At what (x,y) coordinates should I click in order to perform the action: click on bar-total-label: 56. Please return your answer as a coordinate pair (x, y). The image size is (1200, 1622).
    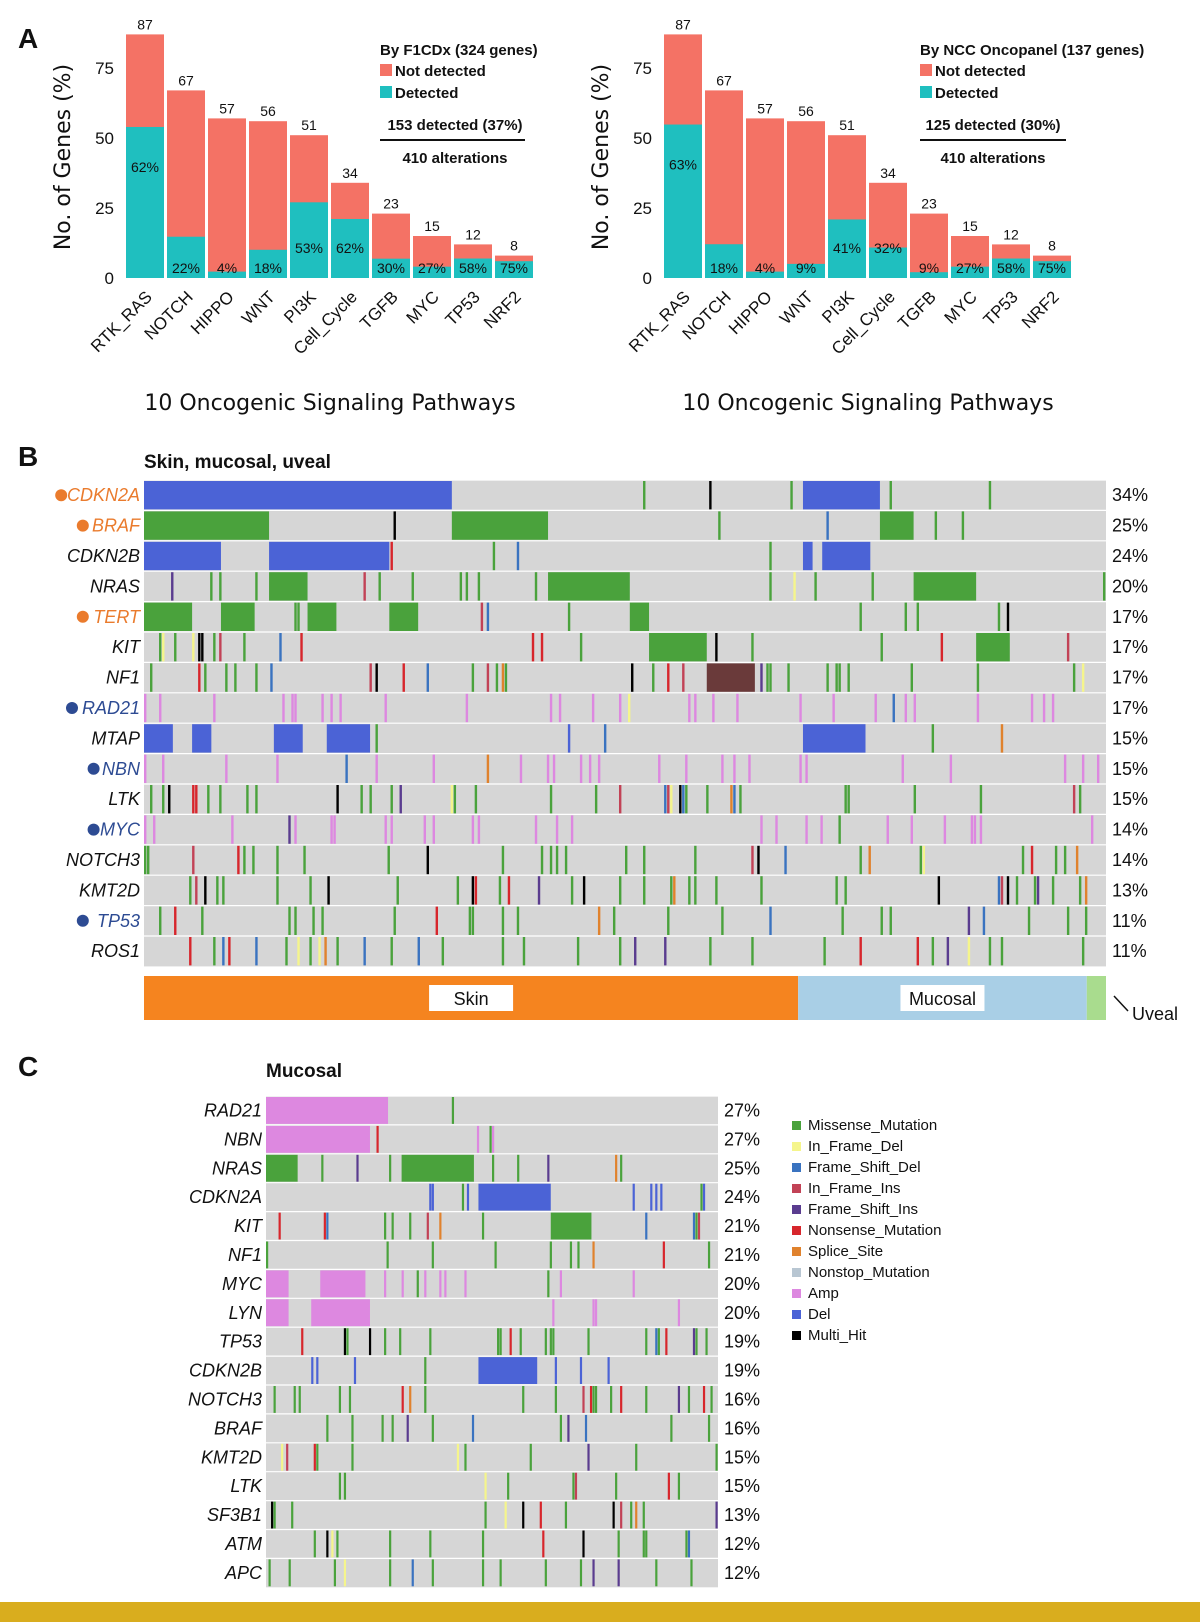
    Looking at the image, I should click on (806, 111).